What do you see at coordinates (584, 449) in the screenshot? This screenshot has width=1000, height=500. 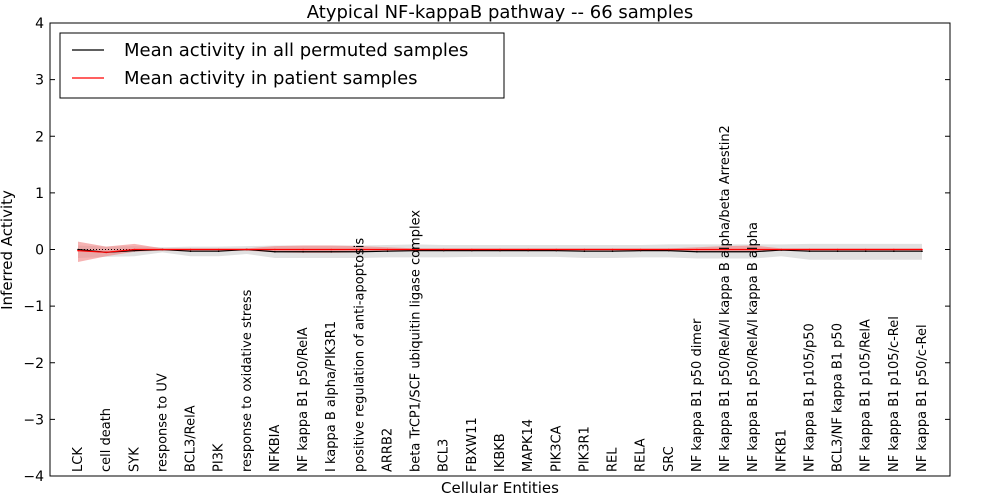 I see `x-tick-label-18: PIK3R1` at bounding box center [584, 449].